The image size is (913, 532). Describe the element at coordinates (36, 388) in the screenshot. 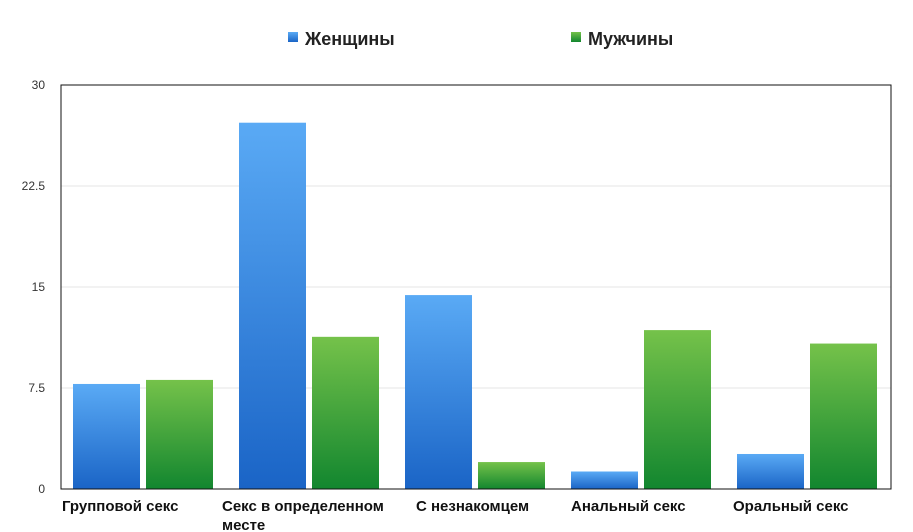

I see `y-tick-label: 7.5` at that location.